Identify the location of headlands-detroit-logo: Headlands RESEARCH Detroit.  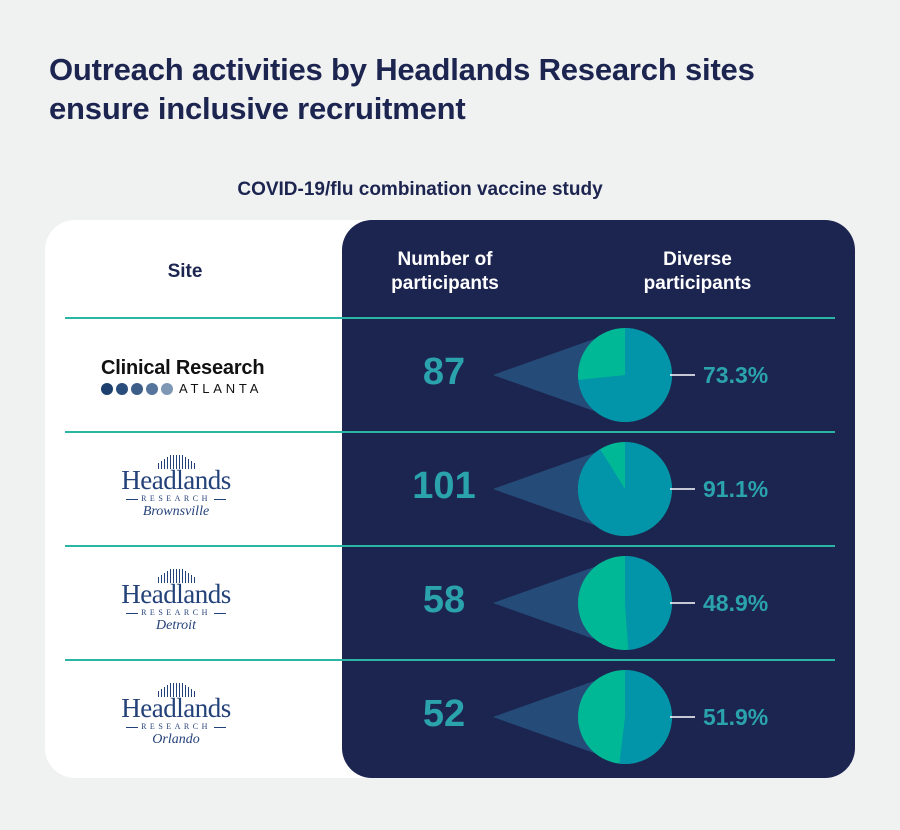
(176, 601).